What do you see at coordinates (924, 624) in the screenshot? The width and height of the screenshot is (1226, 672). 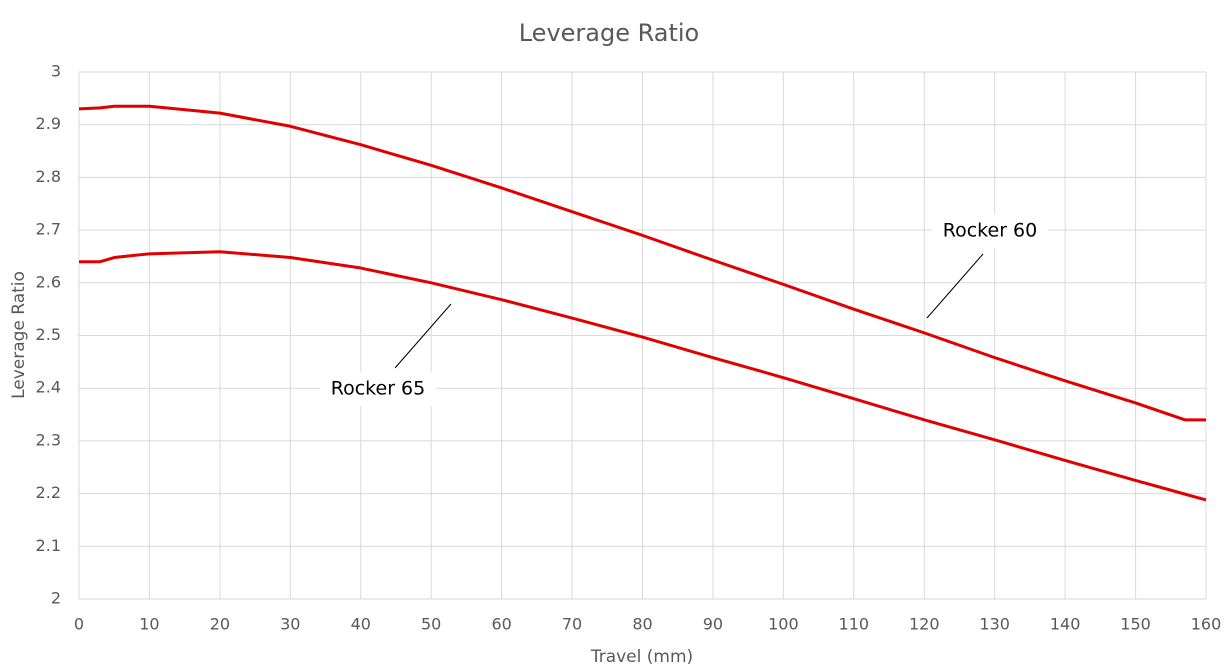 I see `x-tick-label: 120` at bounding box center [924, 624].